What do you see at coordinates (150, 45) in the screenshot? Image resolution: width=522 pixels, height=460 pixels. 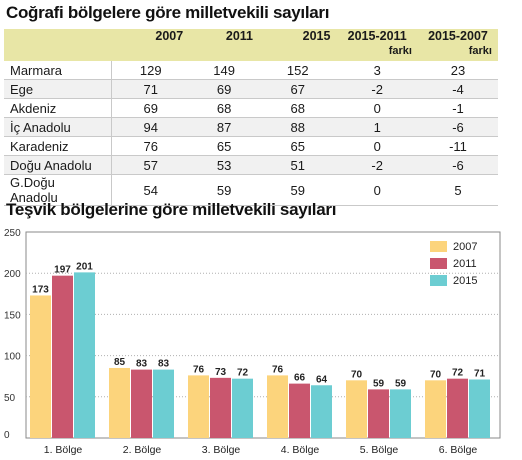 I see `table-header-2007: 2007` at bounding box center [150, 45].